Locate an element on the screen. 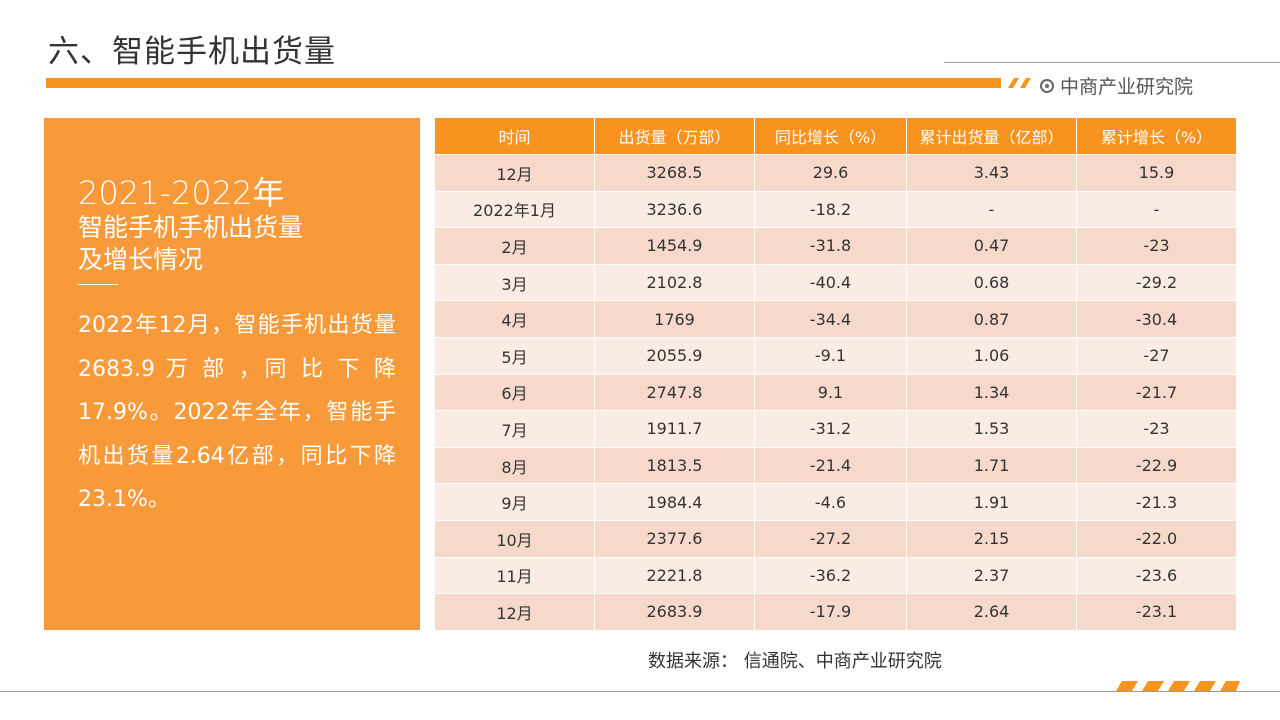 Image resolution: width=1280 pixels, height=720 pixels. table-row: 5月 2055.9 -9.1 1.06 -27 is located at coordinates (835, 355).